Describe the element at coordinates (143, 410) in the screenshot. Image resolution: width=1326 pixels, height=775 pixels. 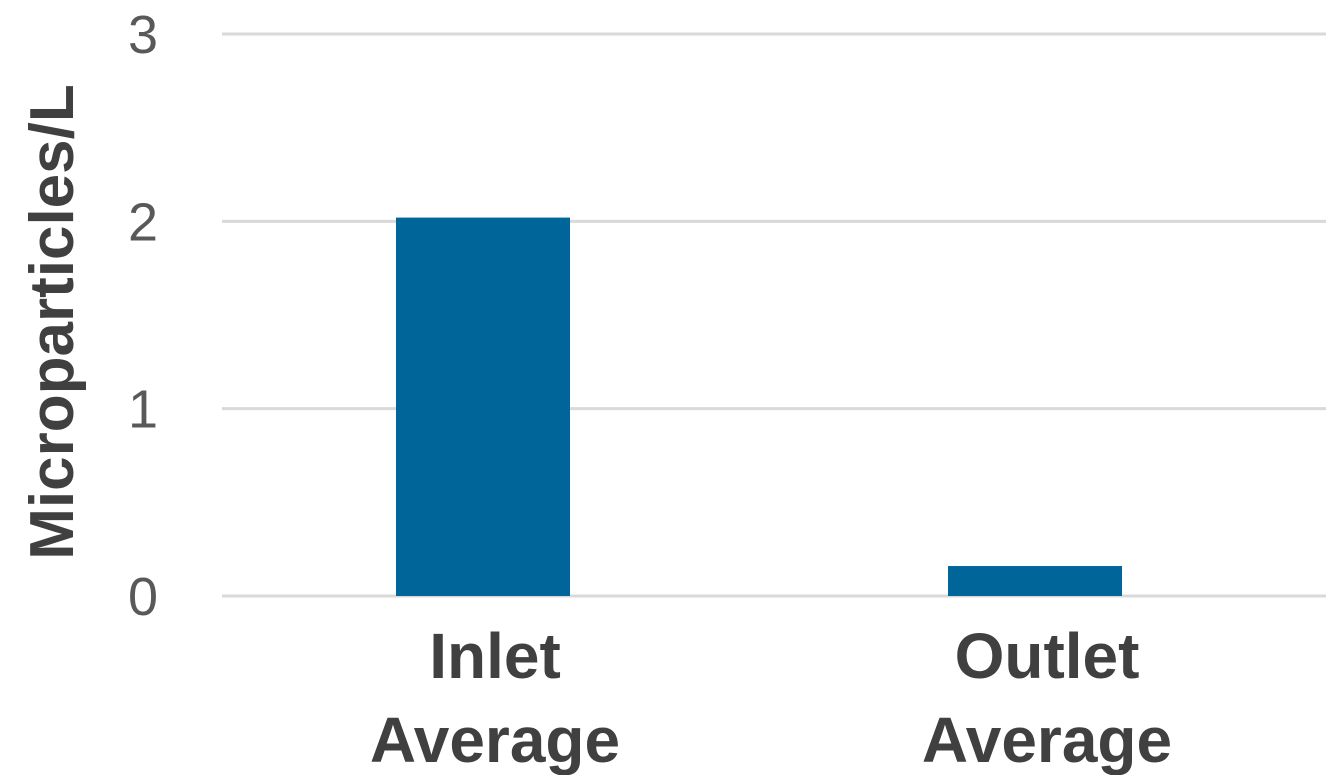
I see `y-tick-label: 1` at that location.